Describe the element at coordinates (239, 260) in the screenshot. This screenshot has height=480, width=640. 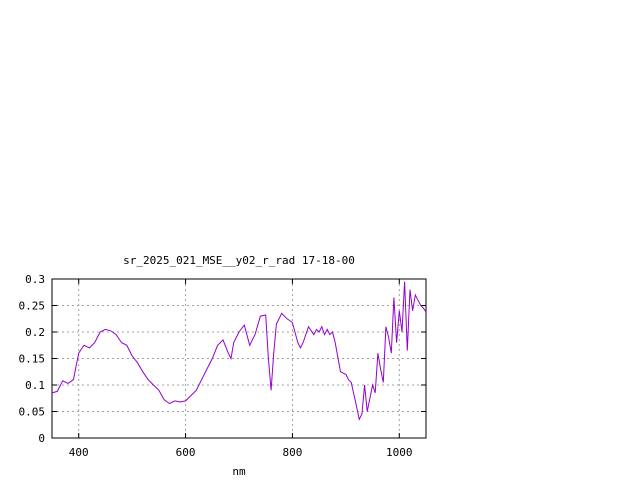
I see `chart-title: sr_2025_021_MSE__y02_r_rad 17-18-00` at that location.